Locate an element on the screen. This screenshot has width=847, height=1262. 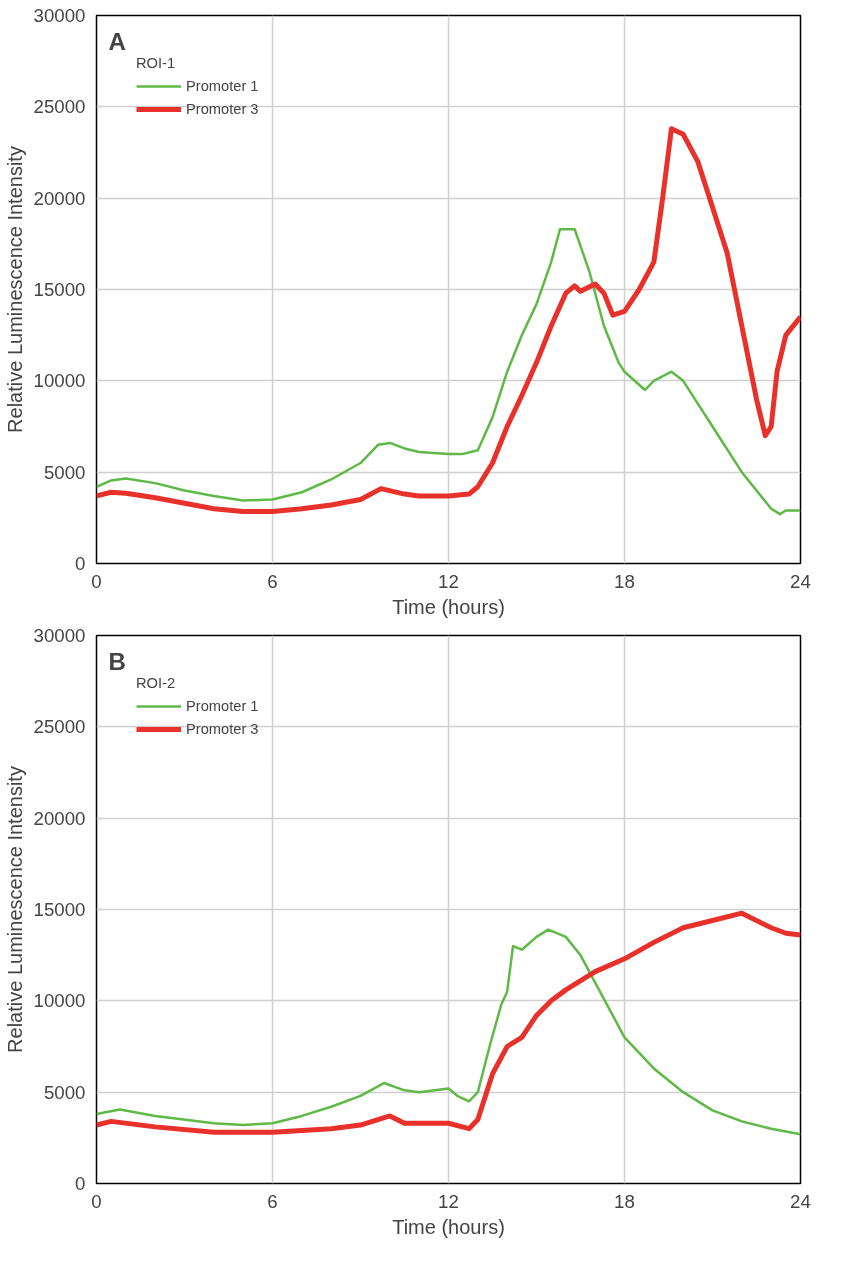
annotation: B is located at coordinates (117, 661).